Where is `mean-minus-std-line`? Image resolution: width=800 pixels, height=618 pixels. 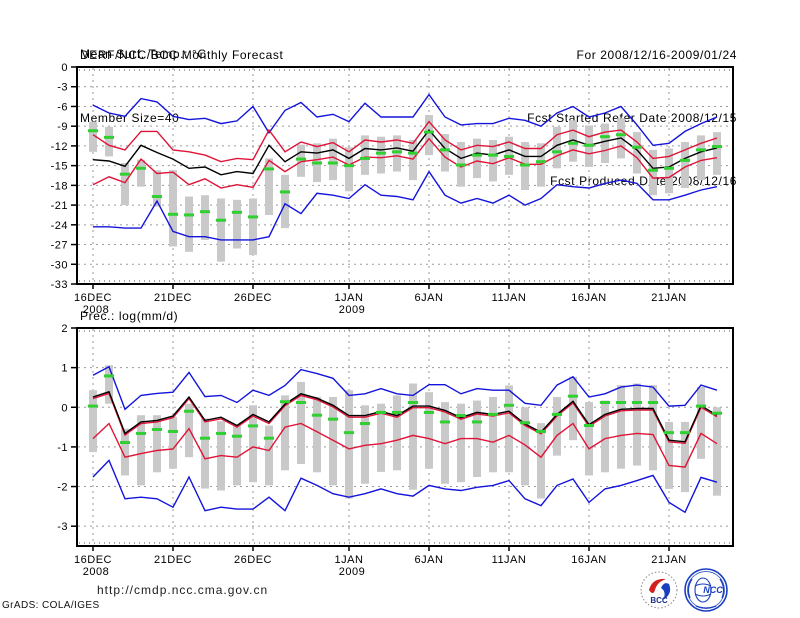
mean-minus-std-line is located at coordinates (405, 445).